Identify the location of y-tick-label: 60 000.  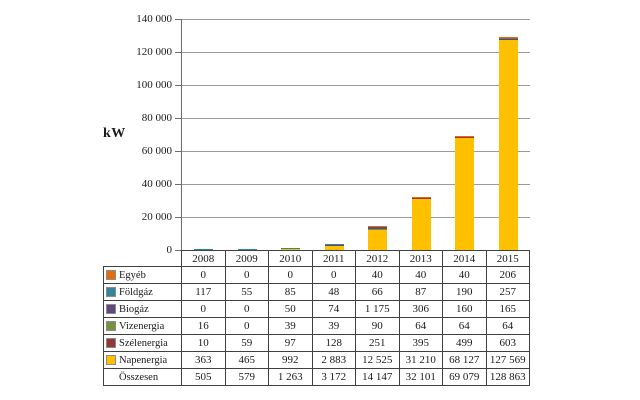
(156, 151).